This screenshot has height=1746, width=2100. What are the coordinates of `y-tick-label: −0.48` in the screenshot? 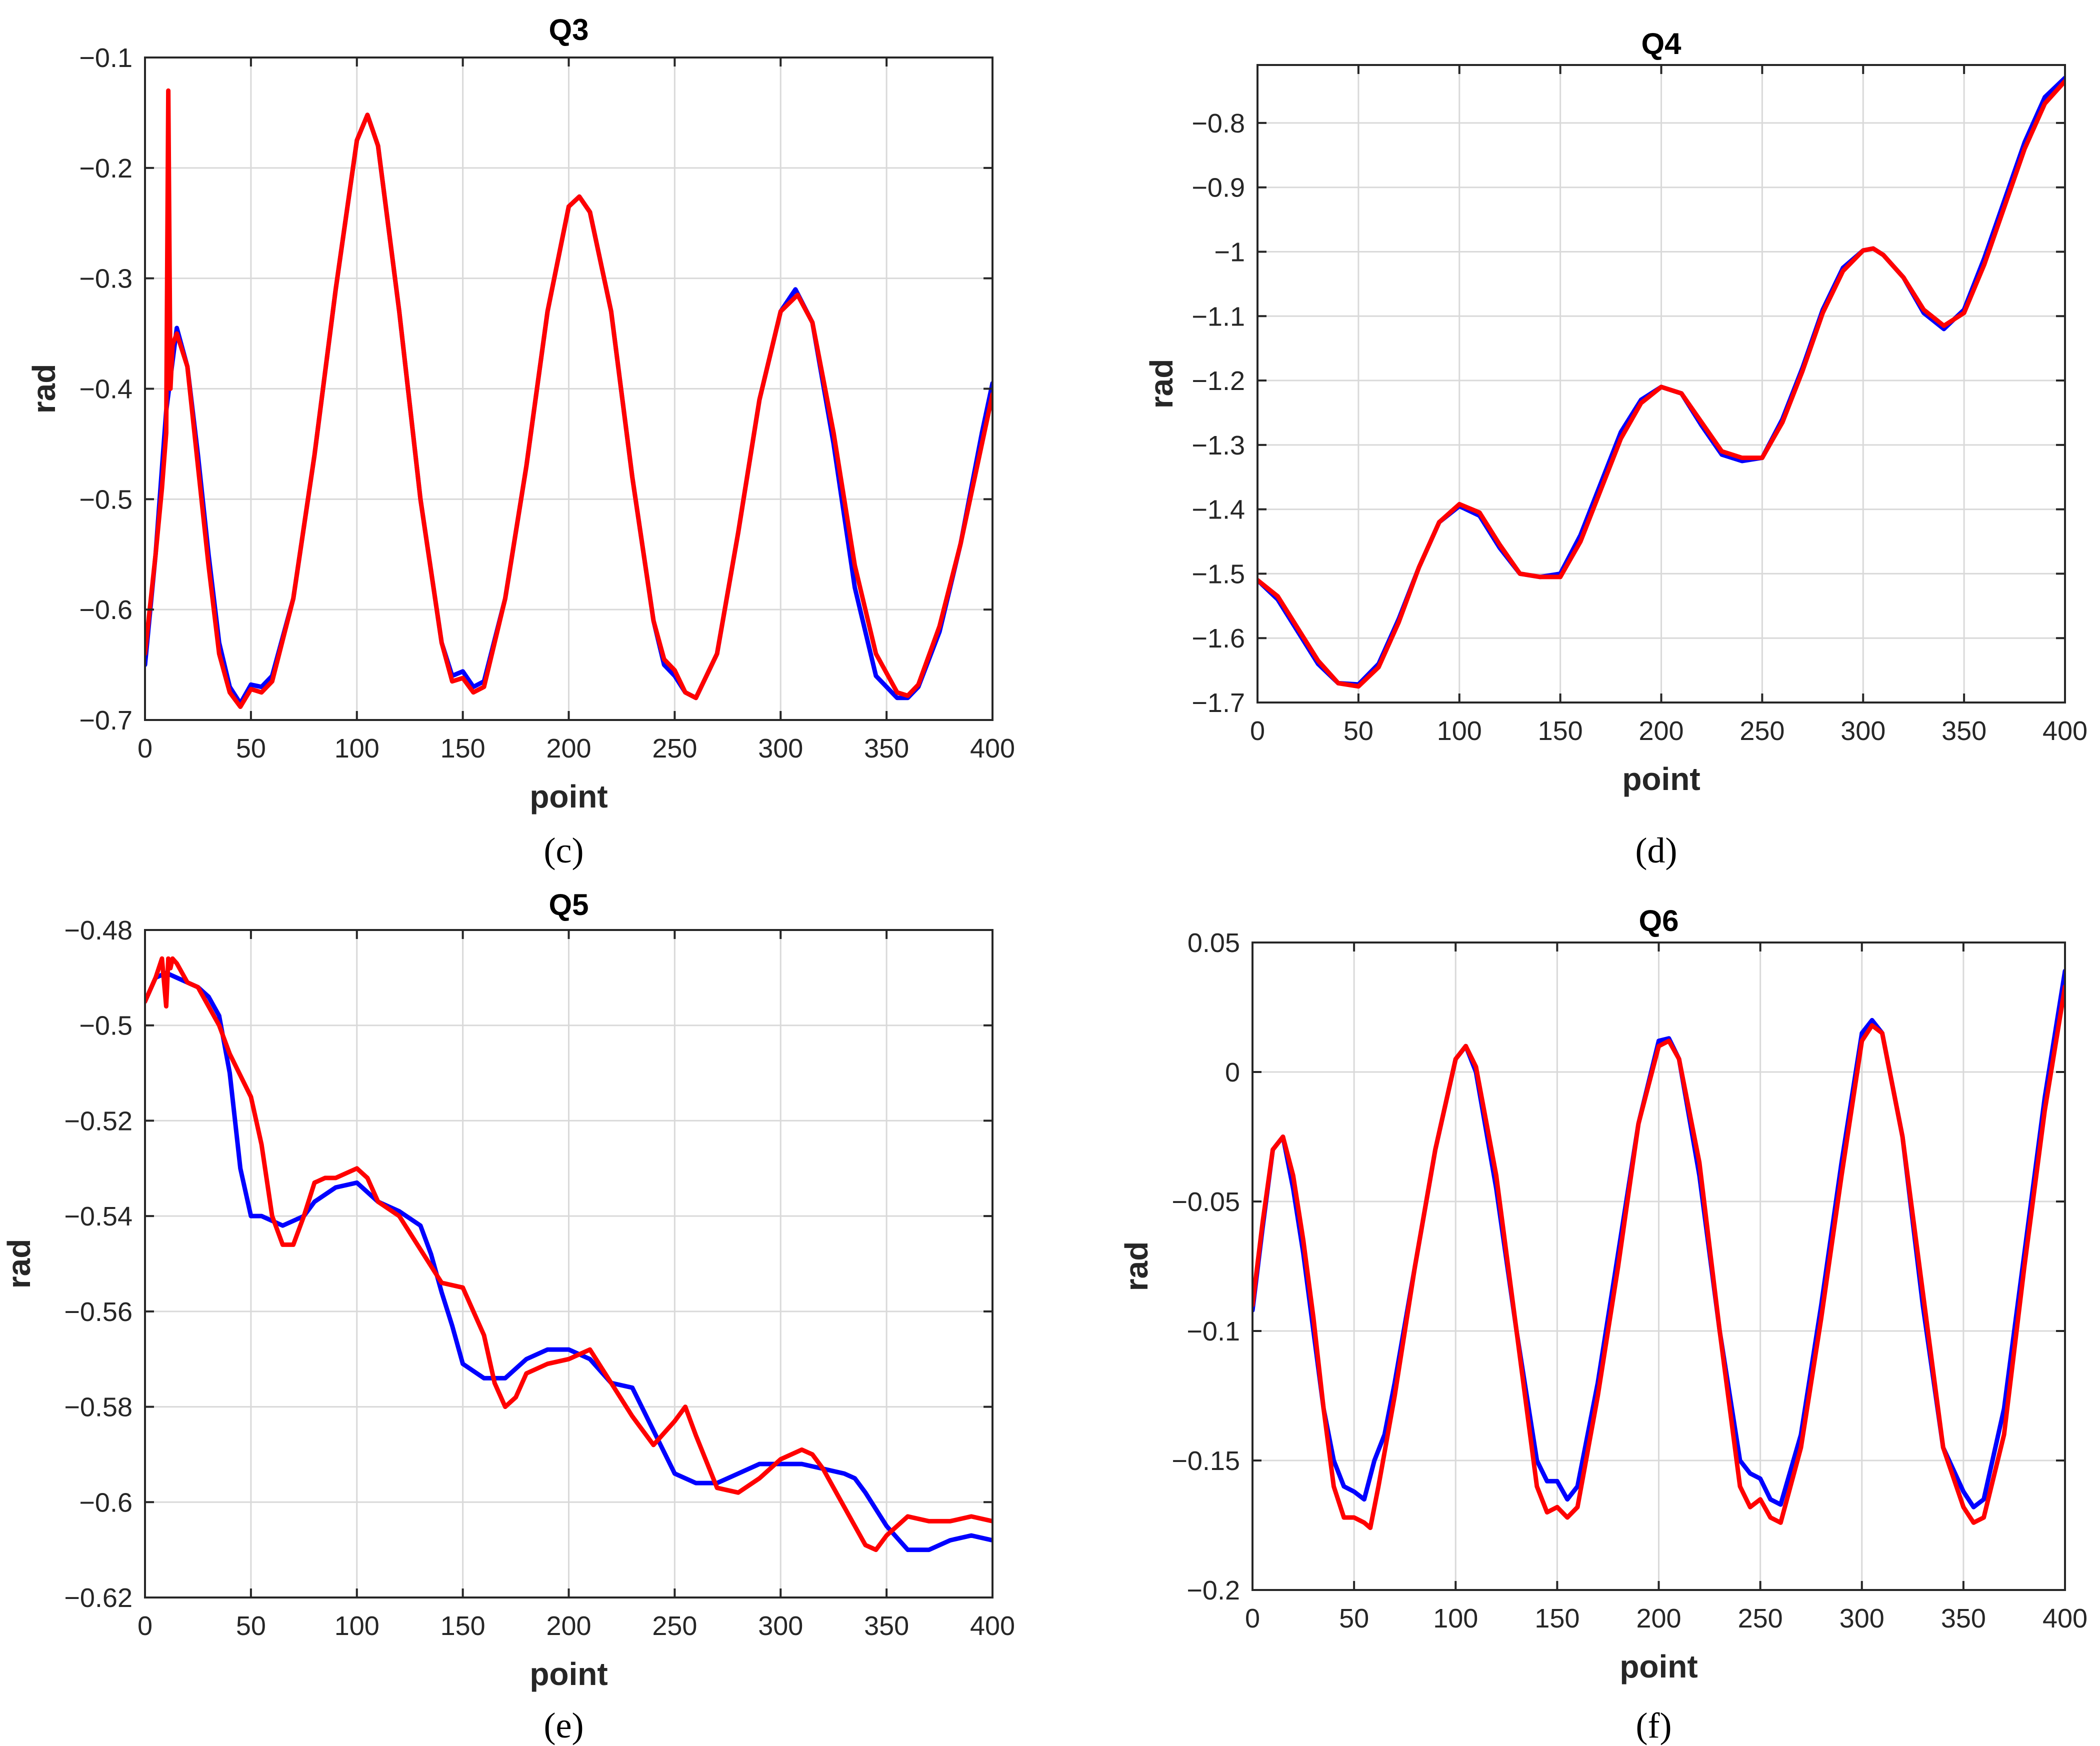 It's located at (98, 931).